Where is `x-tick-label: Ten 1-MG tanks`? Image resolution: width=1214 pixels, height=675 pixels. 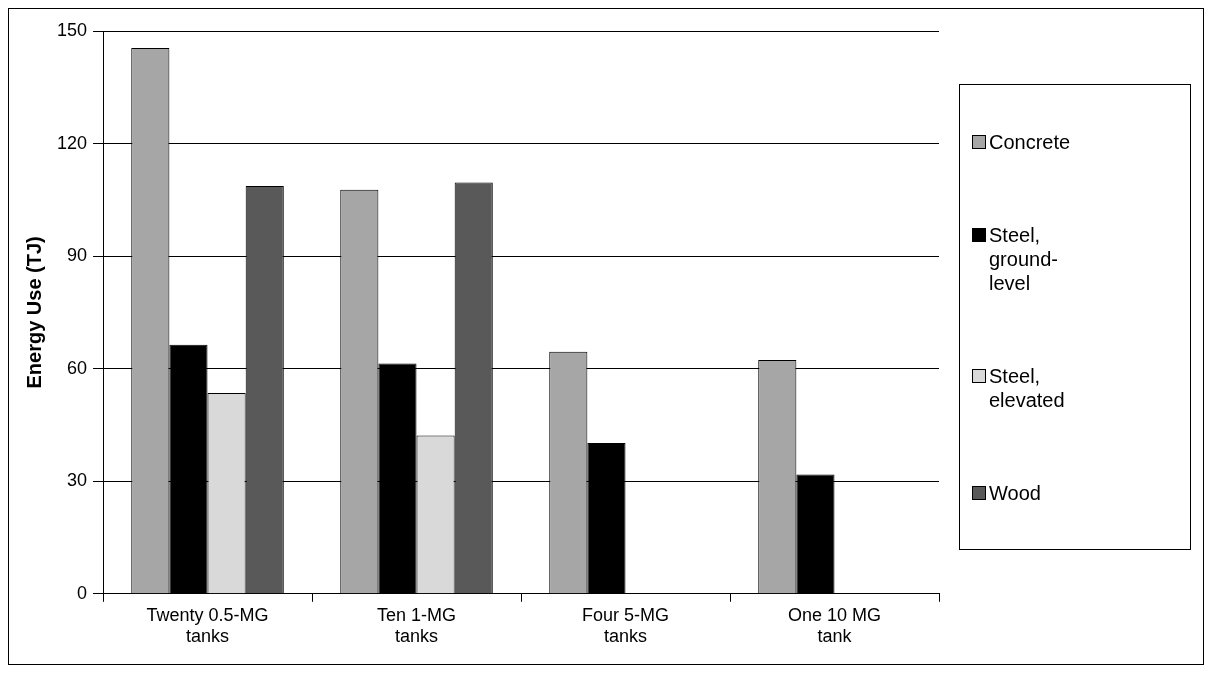 x-tick-label: Ten 1-MG tanks is located at coordinates (417, 625).